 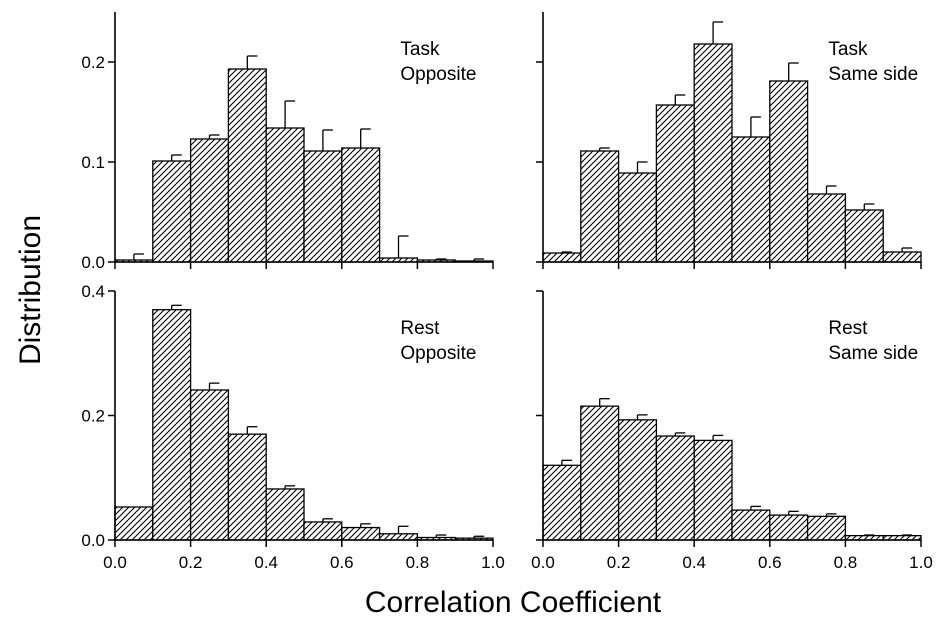 What do you see at coordinates (513, 602) in the screenshot?
I see `x-axis-title: Correlation Coefficient` at bounding box center [513, 602].